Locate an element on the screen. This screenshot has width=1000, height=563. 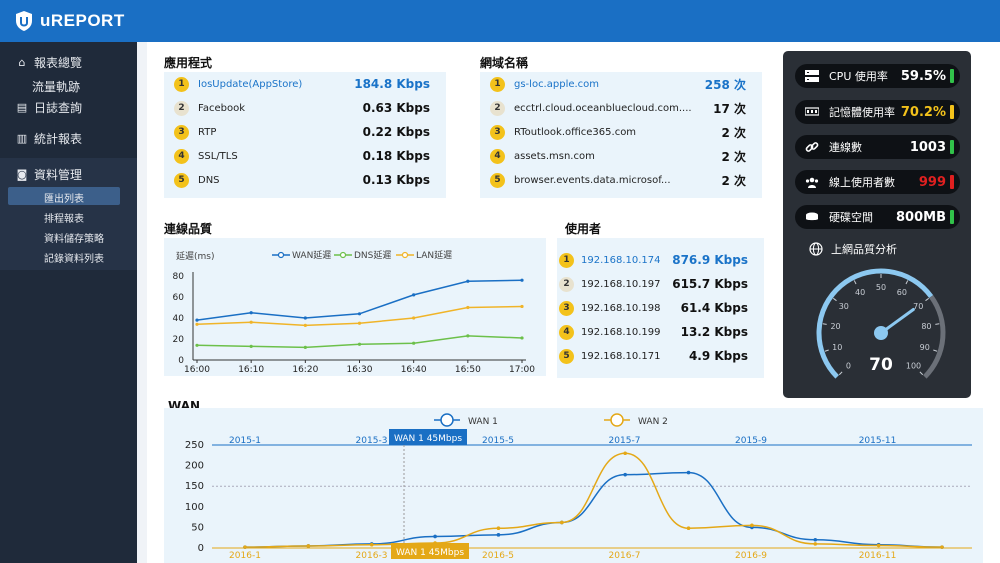
list-item: 2 ecctrl.cloud.oceanbluecloud.com.... 17 次 is located at coordinates (621, 108).